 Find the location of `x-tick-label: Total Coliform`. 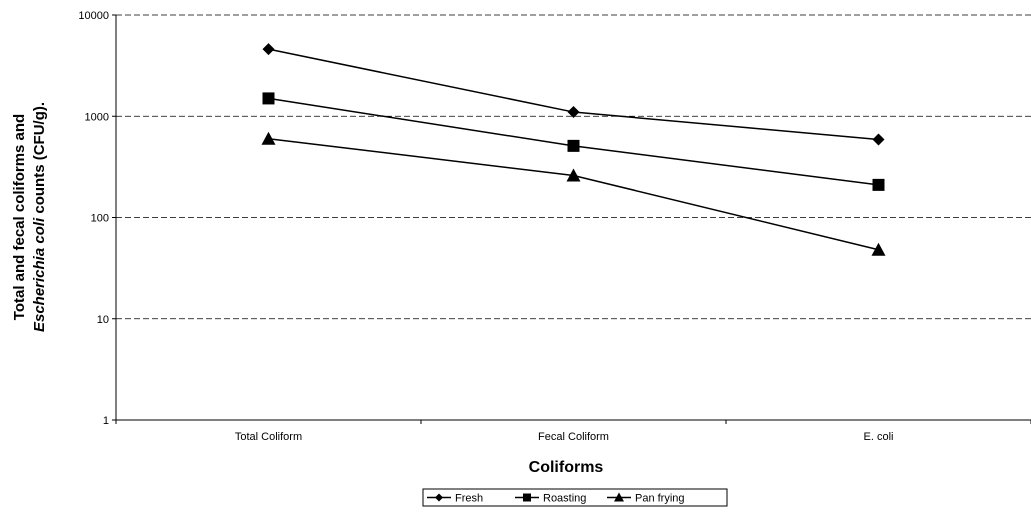

x-tick-label: Total Coliform is located at coordinates (268, 437).